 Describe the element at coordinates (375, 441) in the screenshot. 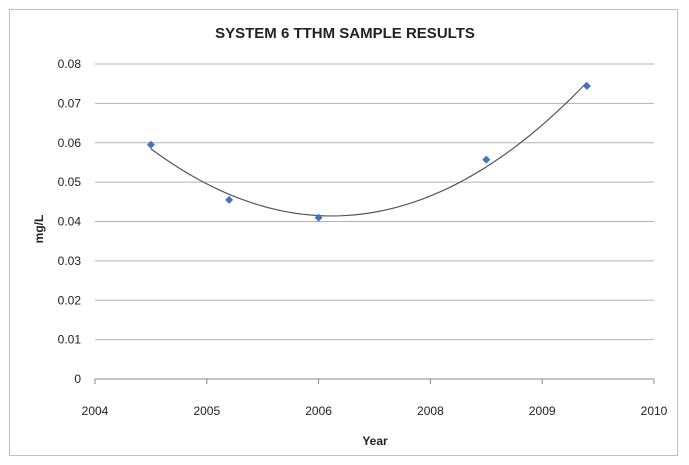

I see `x-axis-label: Year` at that location.